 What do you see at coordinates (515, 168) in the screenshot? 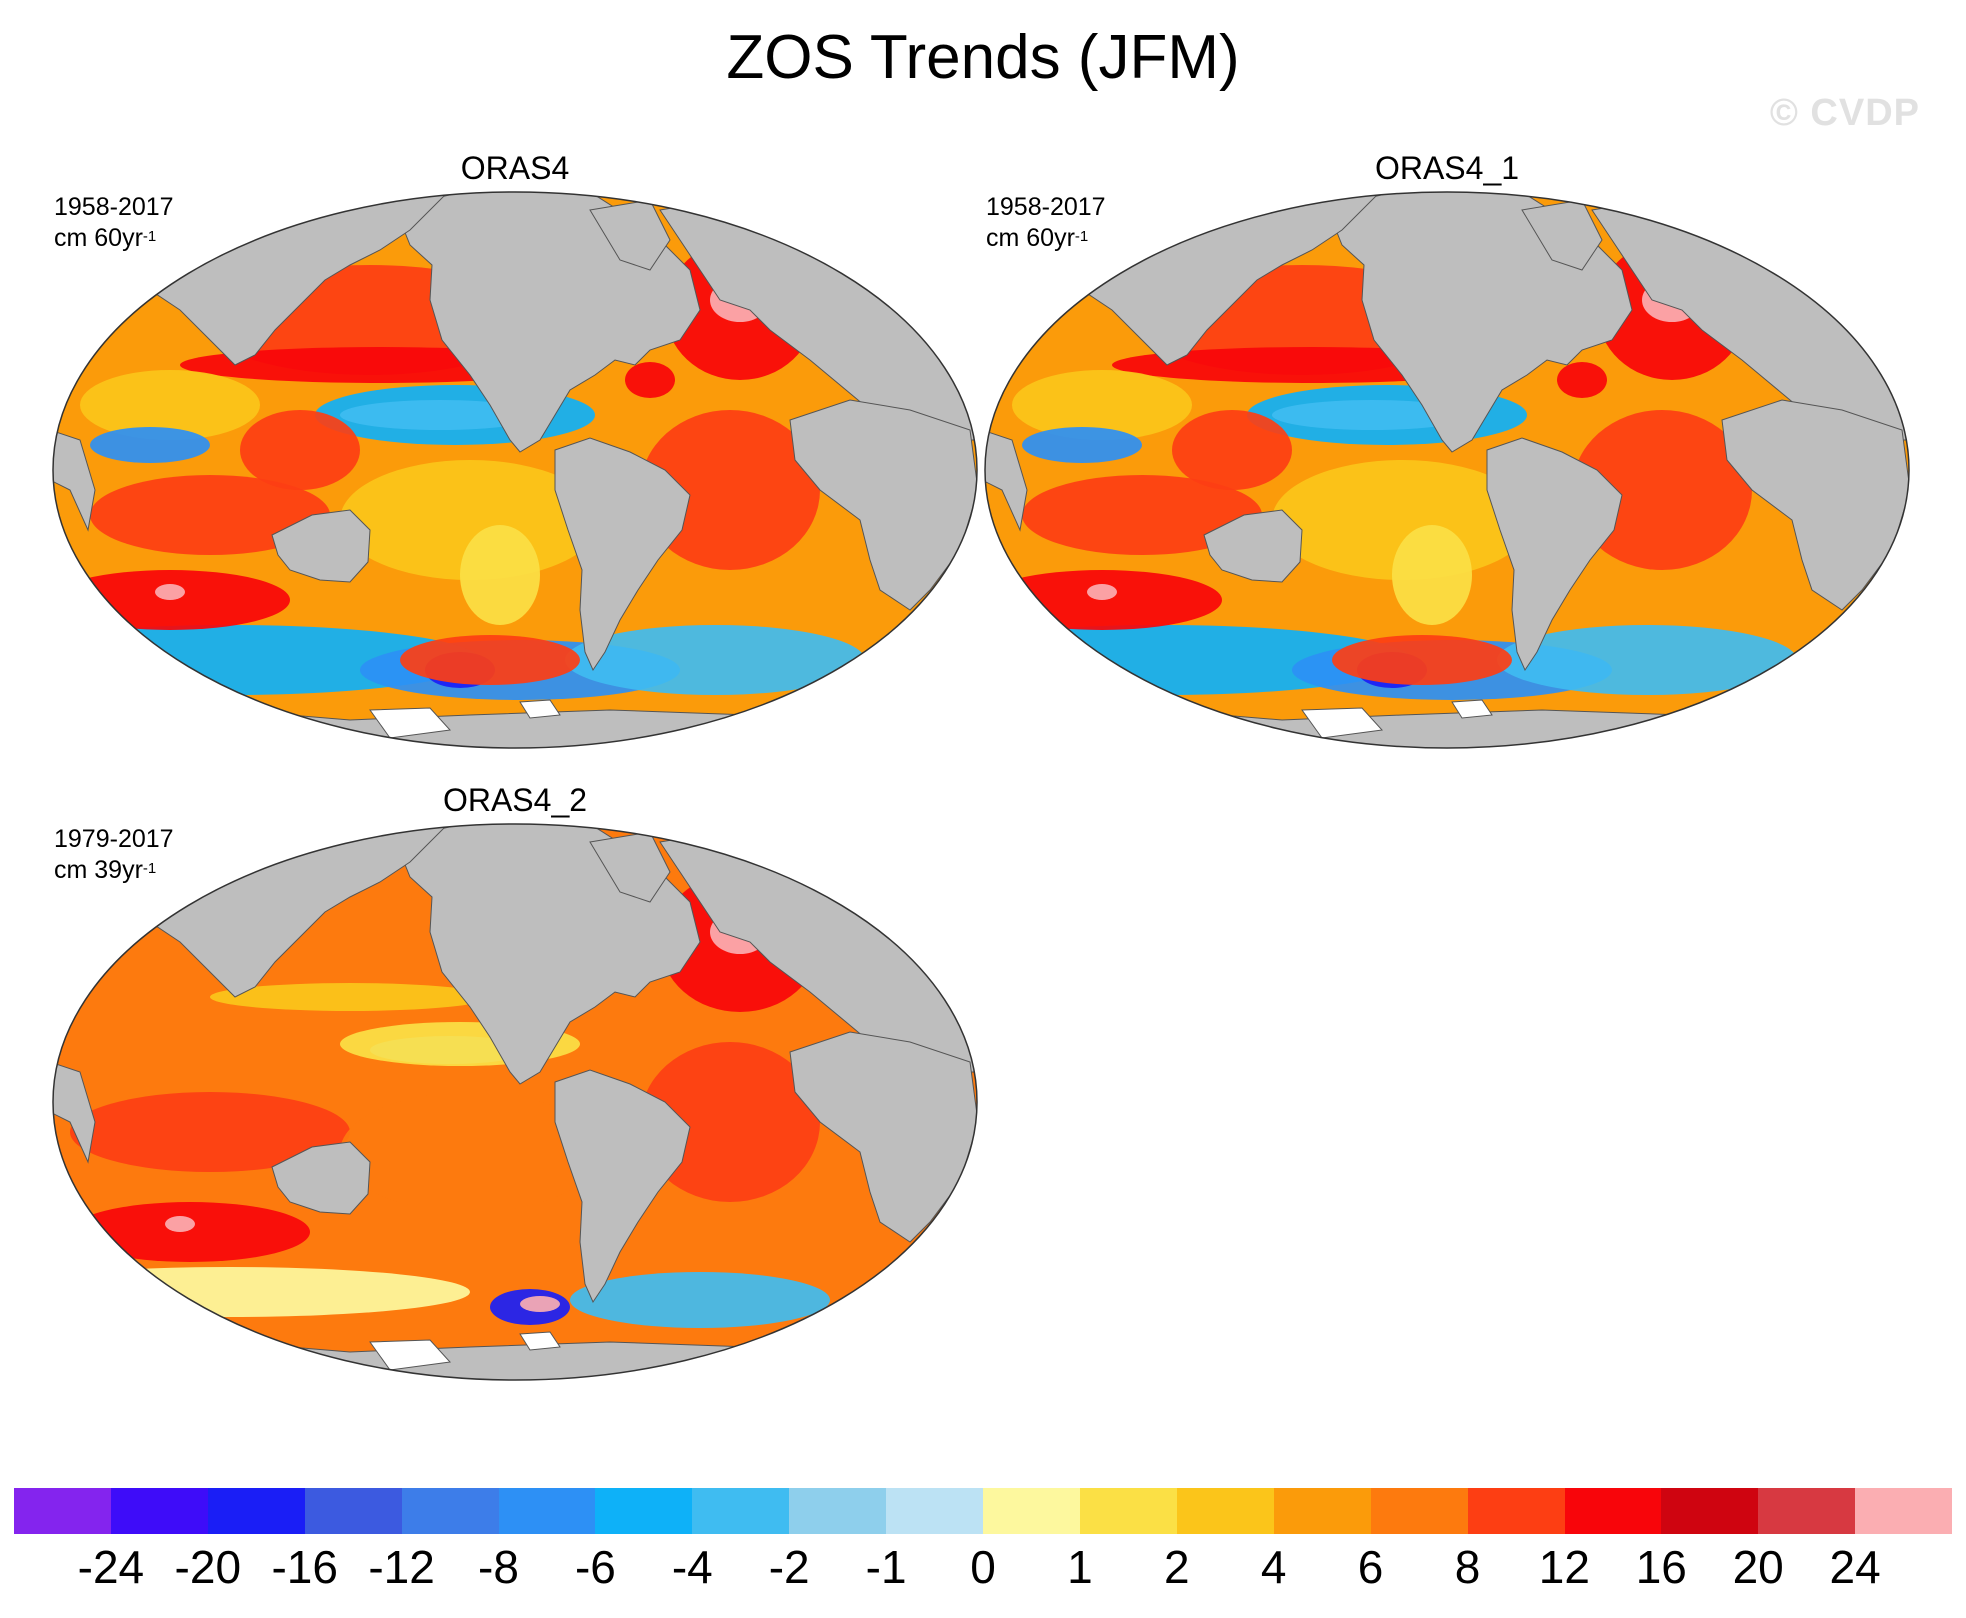
I see `panel-title: ORAS4` at bounding box center [515, 168].